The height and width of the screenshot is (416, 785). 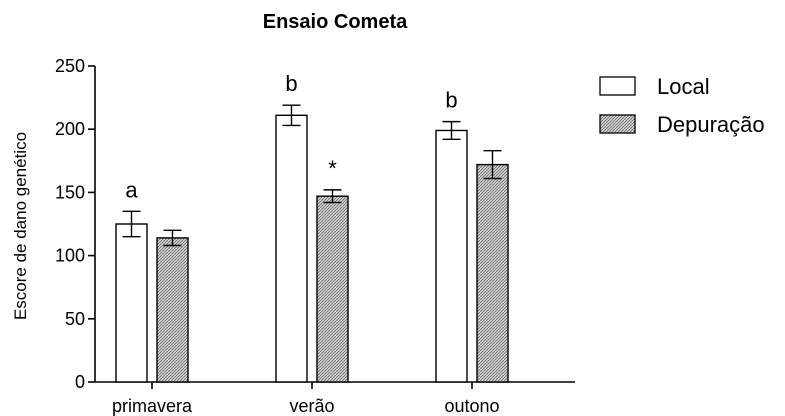 What do you see at coordinates (70, 256) in the screenshot?
I see `y-tick-label: 100` at bounding box center [70, 256].